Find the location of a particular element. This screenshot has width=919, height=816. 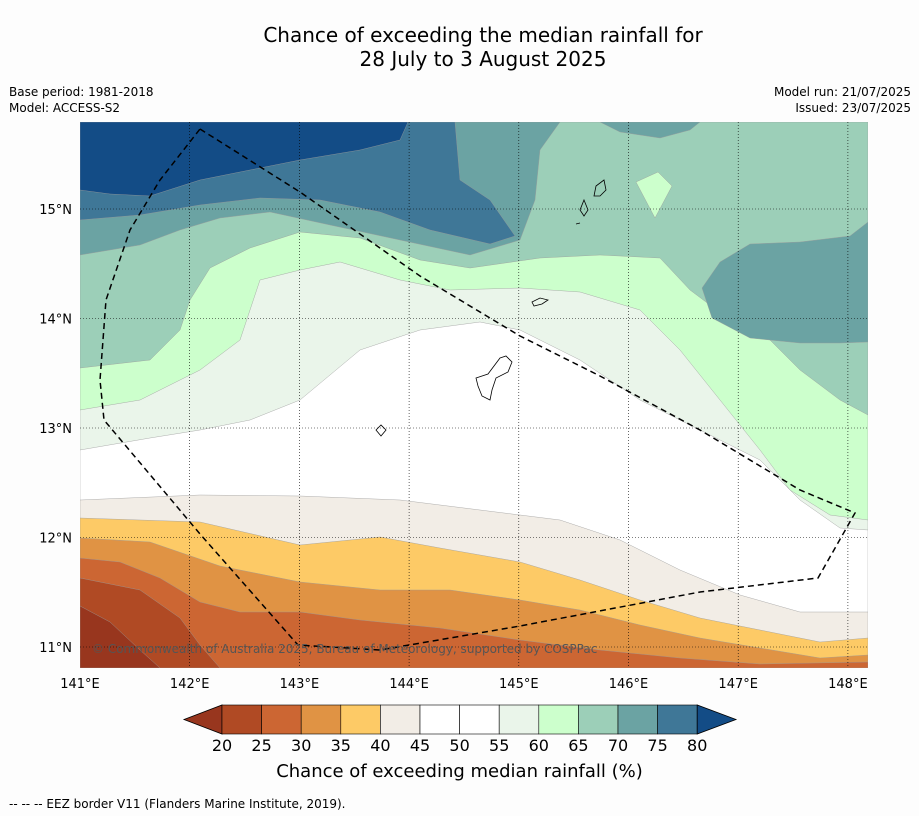

lat-tick-labels: 15°N 14°N 13°N 12°N 11°N is located at coordinates (55, 429).